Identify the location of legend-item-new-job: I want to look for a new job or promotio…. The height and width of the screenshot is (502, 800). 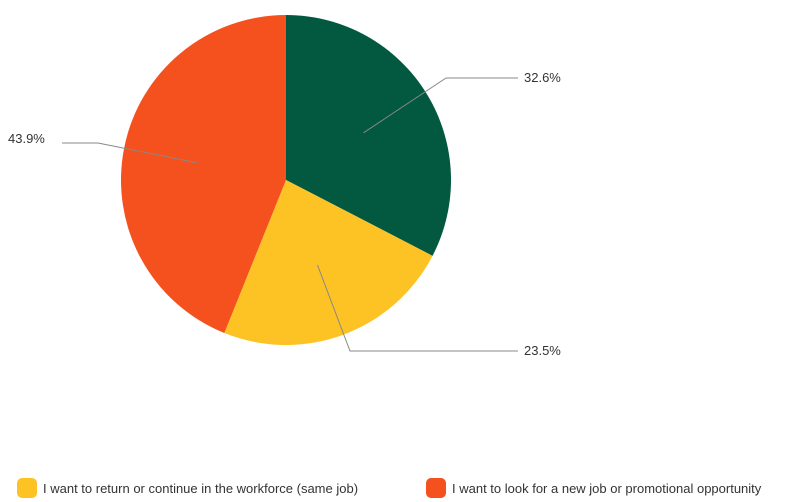
(593, 488).